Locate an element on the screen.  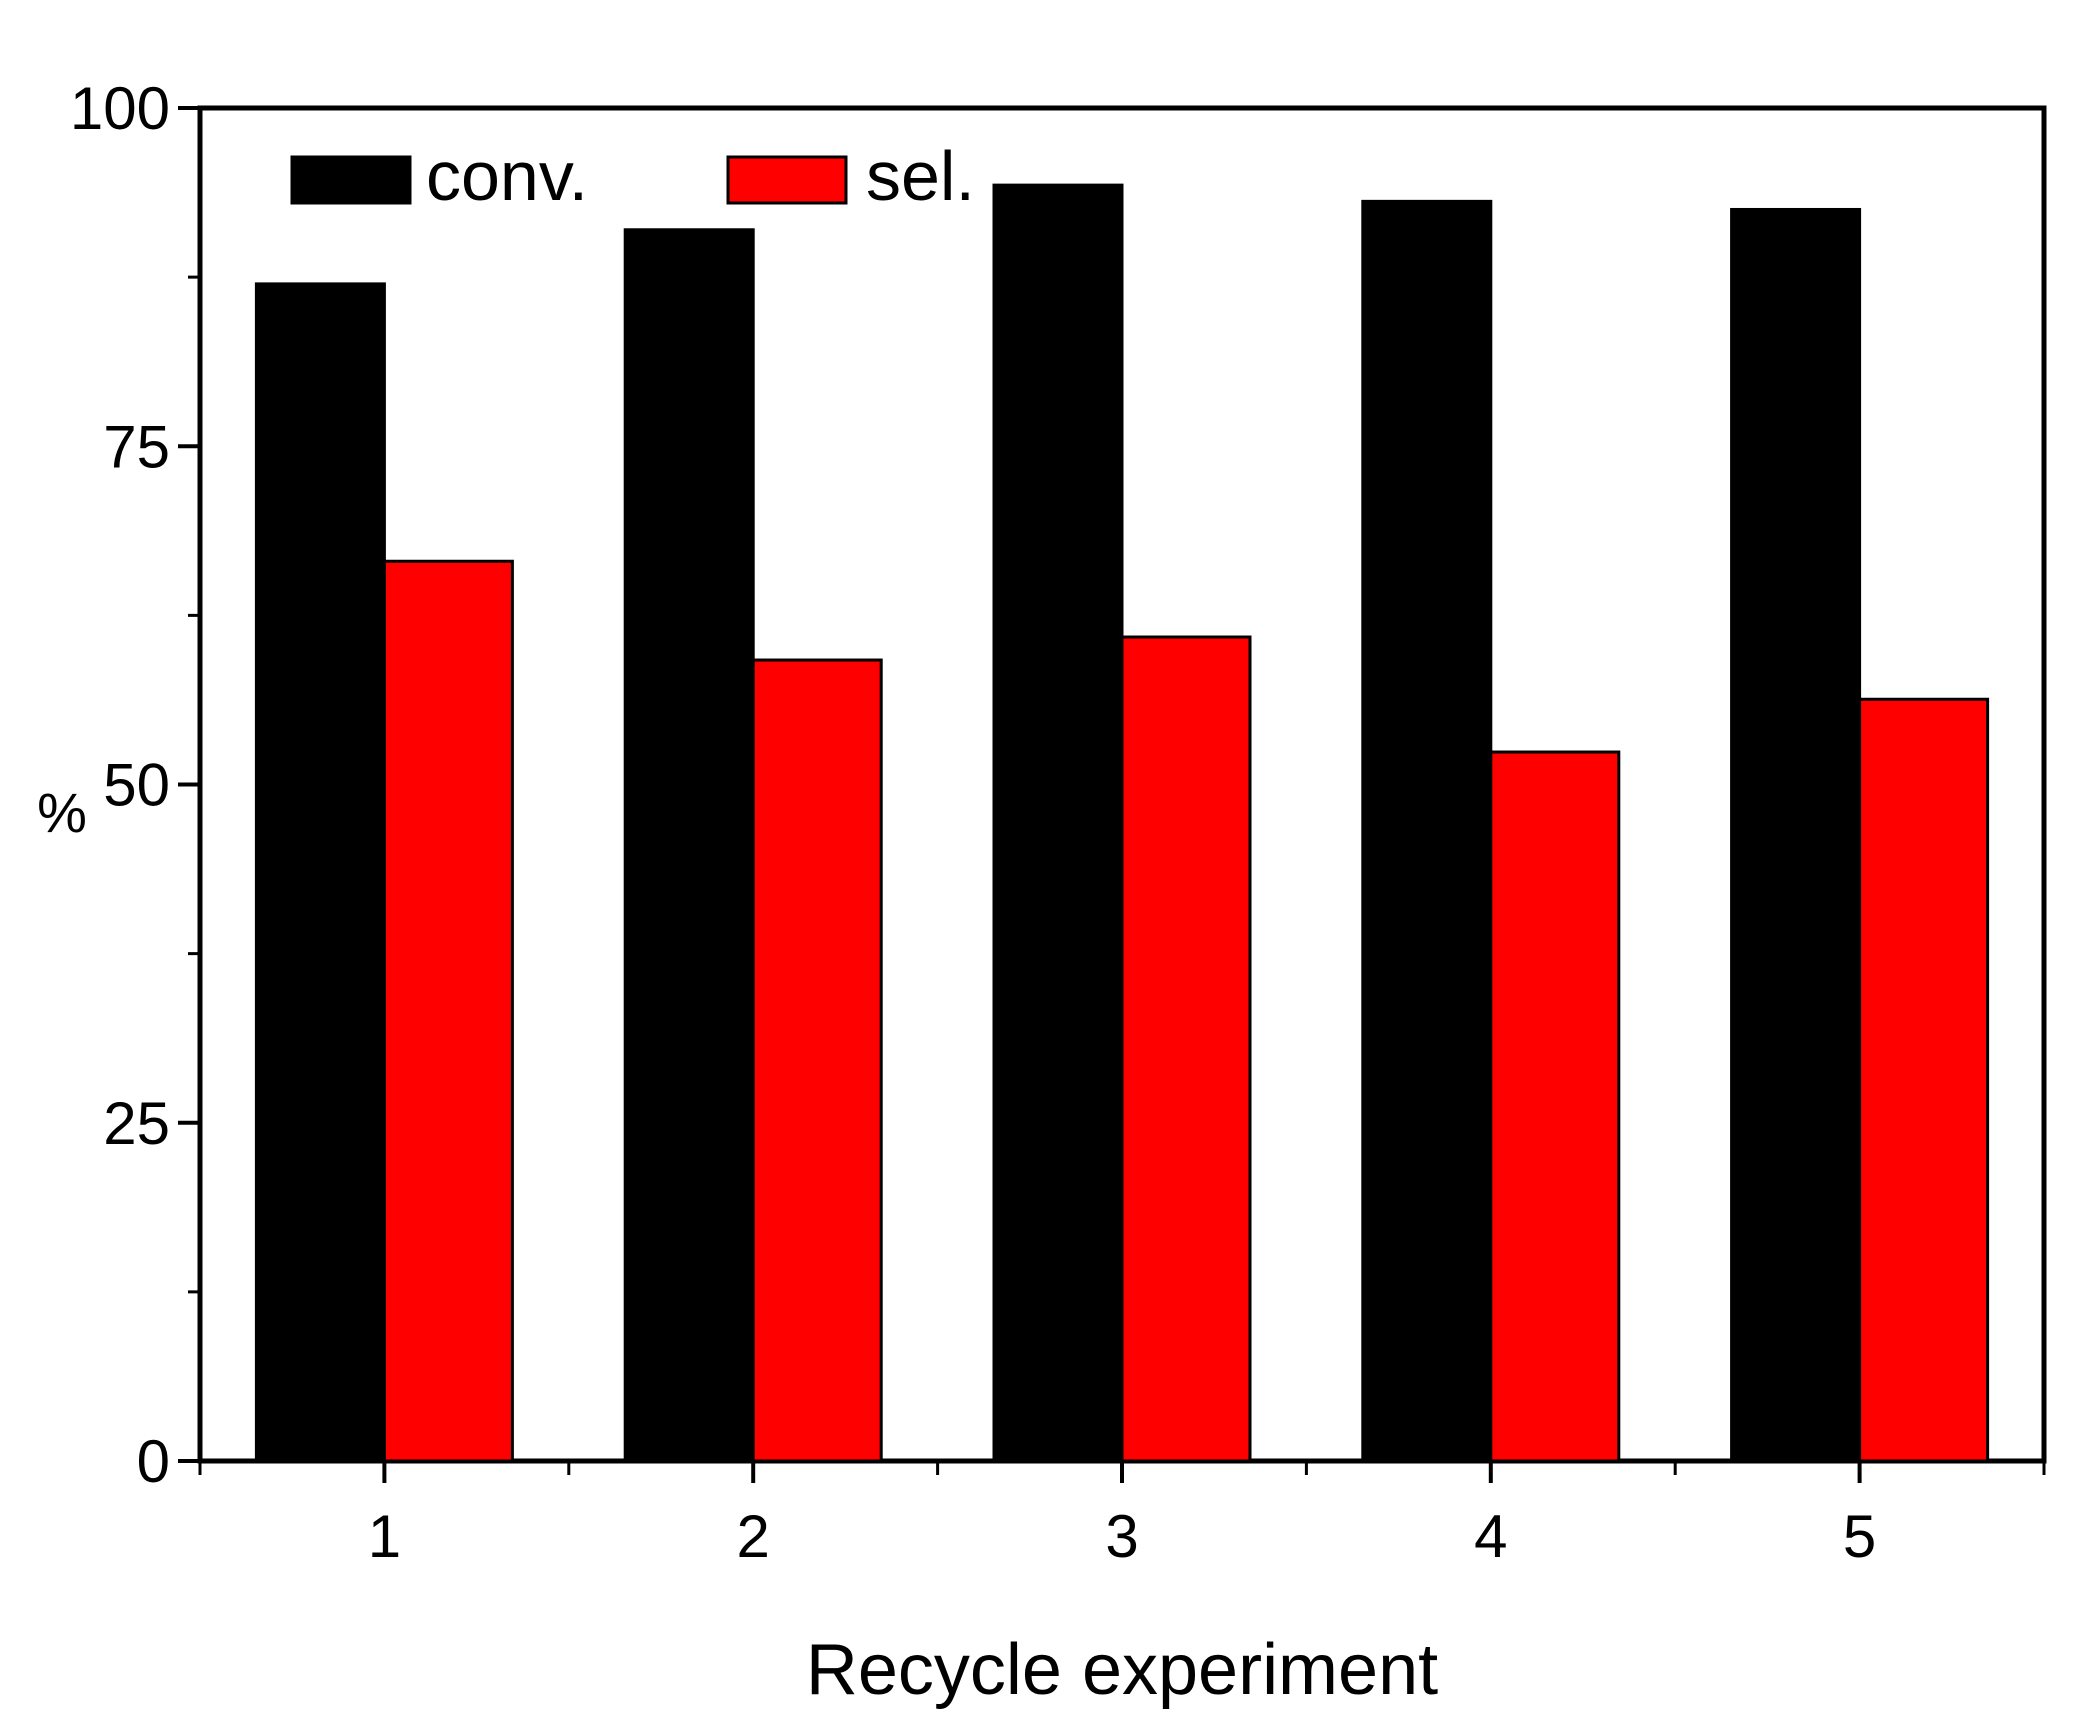
y-axis-title: % is located at coordinates (62, 812).